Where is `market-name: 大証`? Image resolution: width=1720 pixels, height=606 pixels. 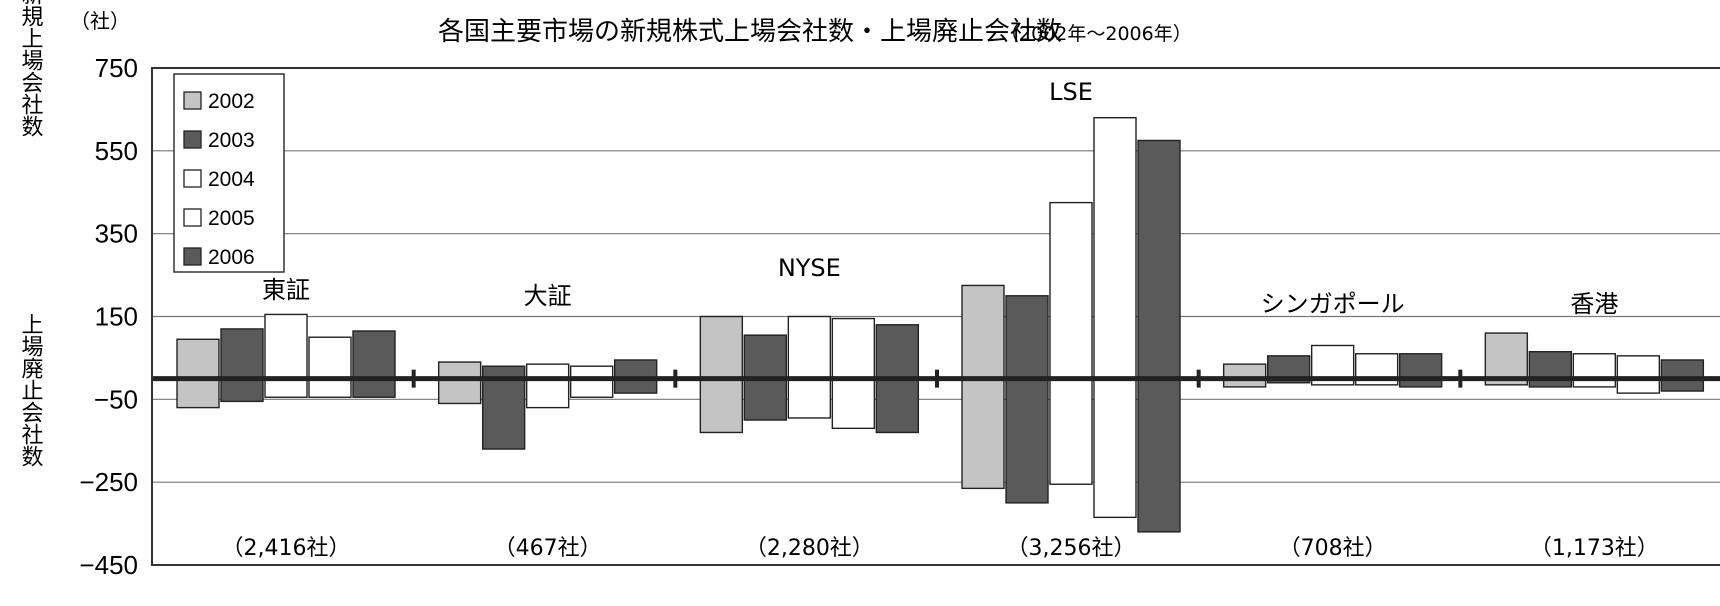 market-name: 大証 is located at coordinates (548, 296).